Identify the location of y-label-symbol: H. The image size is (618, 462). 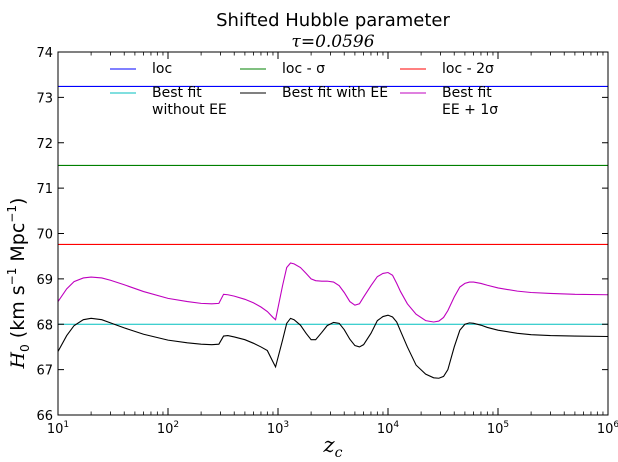
(18, 360).